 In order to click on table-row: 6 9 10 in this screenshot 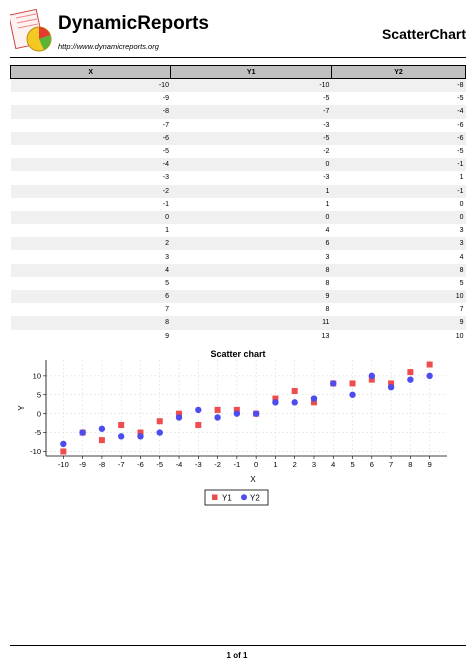, I will do `click(238, 297)`.